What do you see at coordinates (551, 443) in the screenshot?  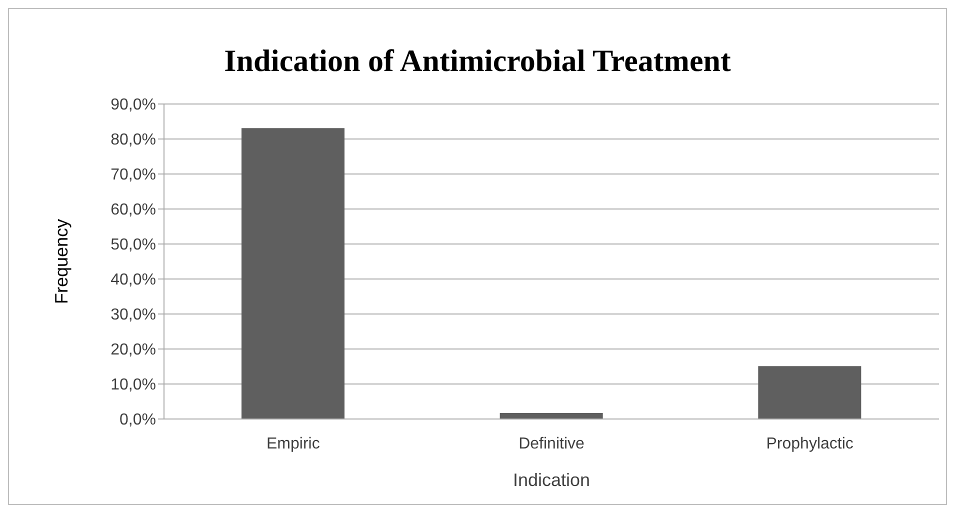 I see `x-tick-label: Definitive` at bounding box center [551, 443].